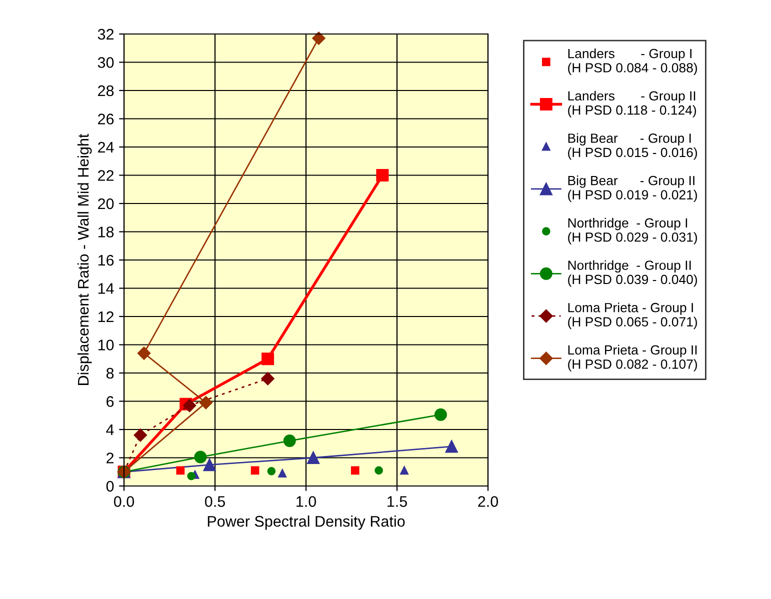  What do you see at coordinates (306, 523) in the screenshot?
I see `x-axis-title: Power Spectral Density Ratio` at bounding box center [306, 523].